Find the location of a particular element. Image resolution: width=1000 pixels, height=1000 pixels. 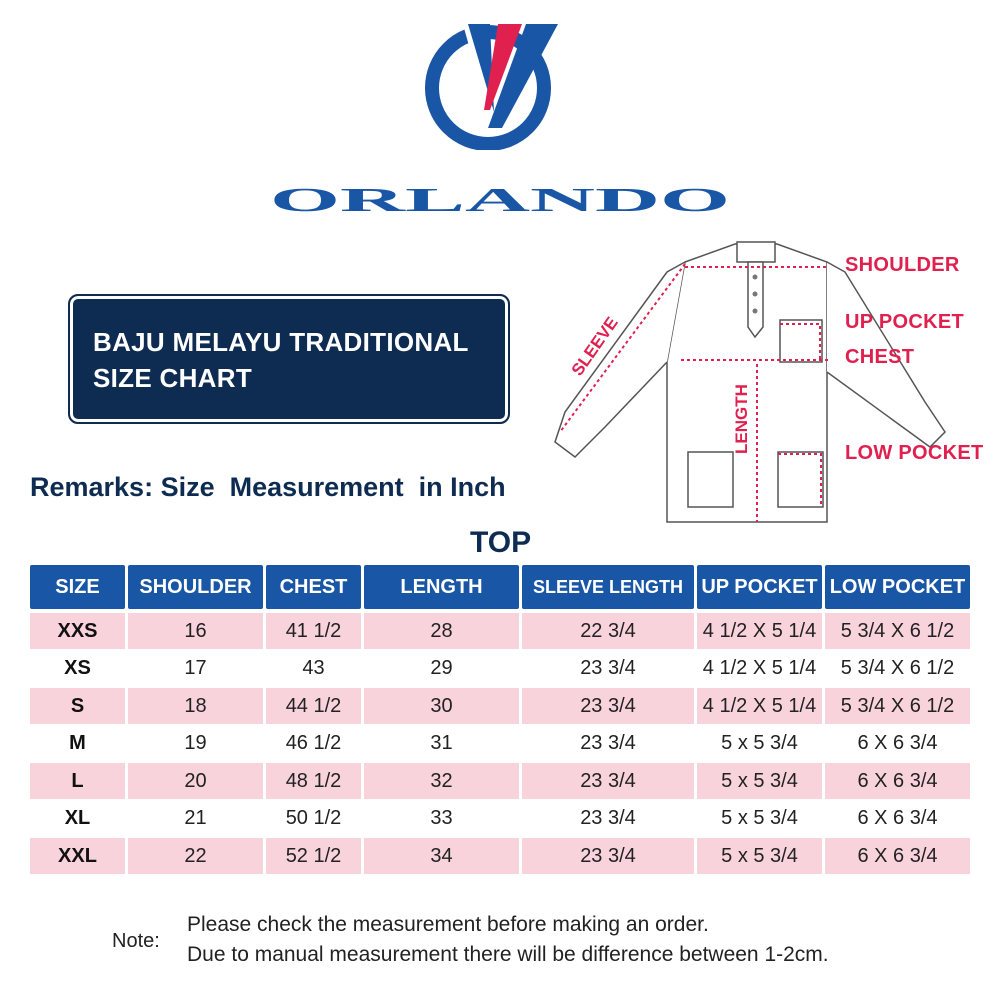

up-pocket-callout: UP POCKET is located at coordinates (905, 322).